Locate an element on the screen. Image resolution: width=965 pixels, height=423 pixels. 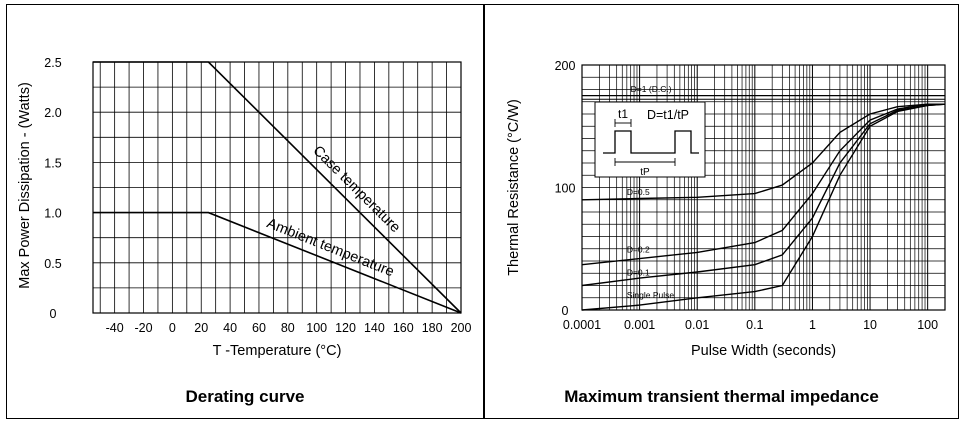
derating-caption: Derating curve is located at coordinates (245, 396).